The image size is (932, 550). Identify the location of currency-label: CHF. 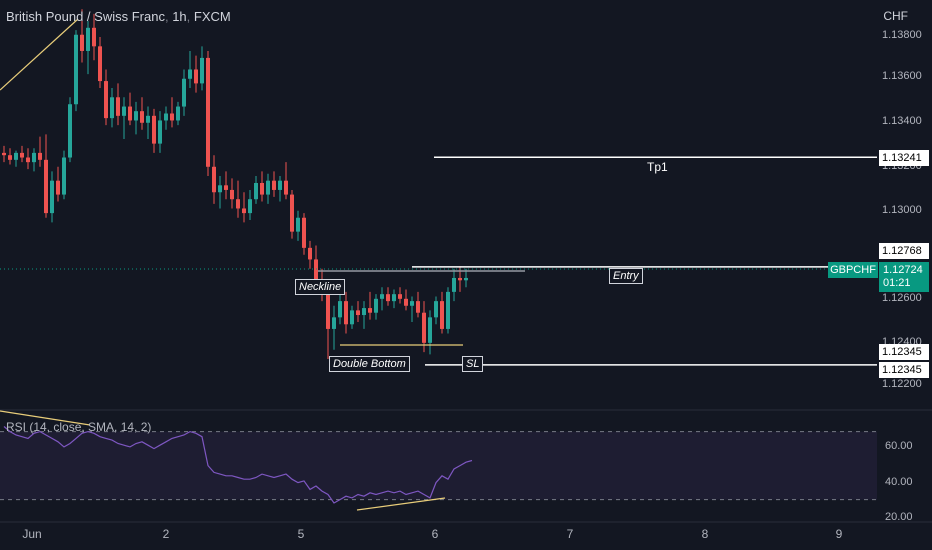
(895, 16).